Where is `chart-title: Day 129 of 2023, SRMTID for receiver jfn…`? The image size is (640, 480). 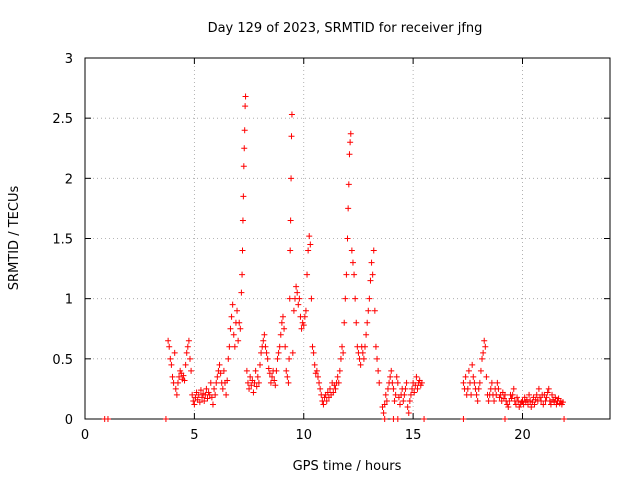 chart-title: Day 129 of 2023, SRMTID for receiver jfn… is located at coordinates (345, 28).